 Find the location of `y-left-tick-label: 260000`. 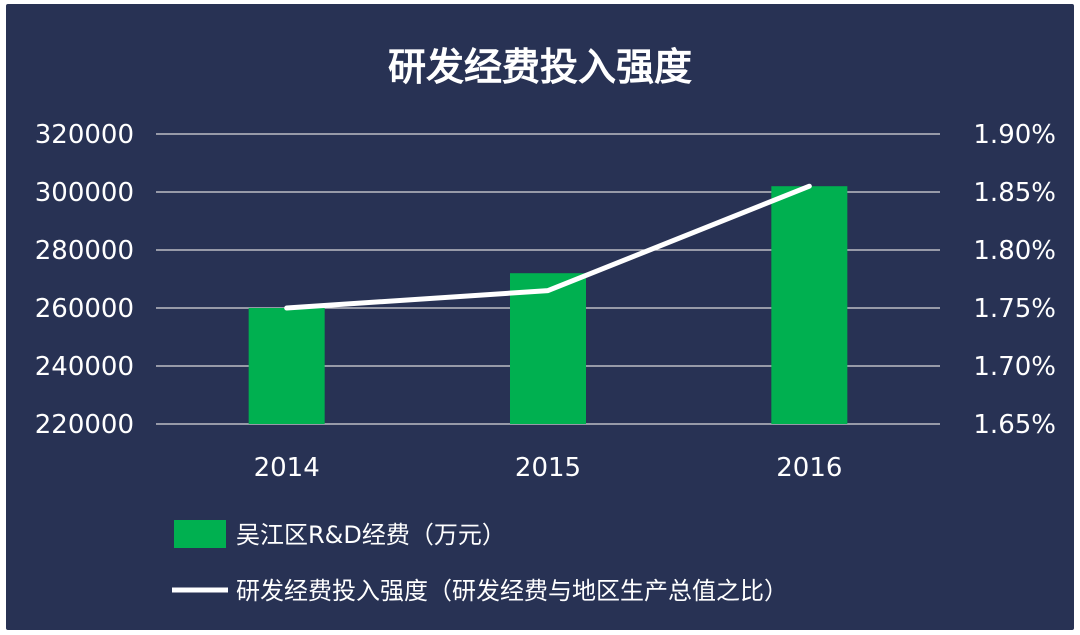

y-left-tick-label: 260000 is located at coordinates (84, 309).